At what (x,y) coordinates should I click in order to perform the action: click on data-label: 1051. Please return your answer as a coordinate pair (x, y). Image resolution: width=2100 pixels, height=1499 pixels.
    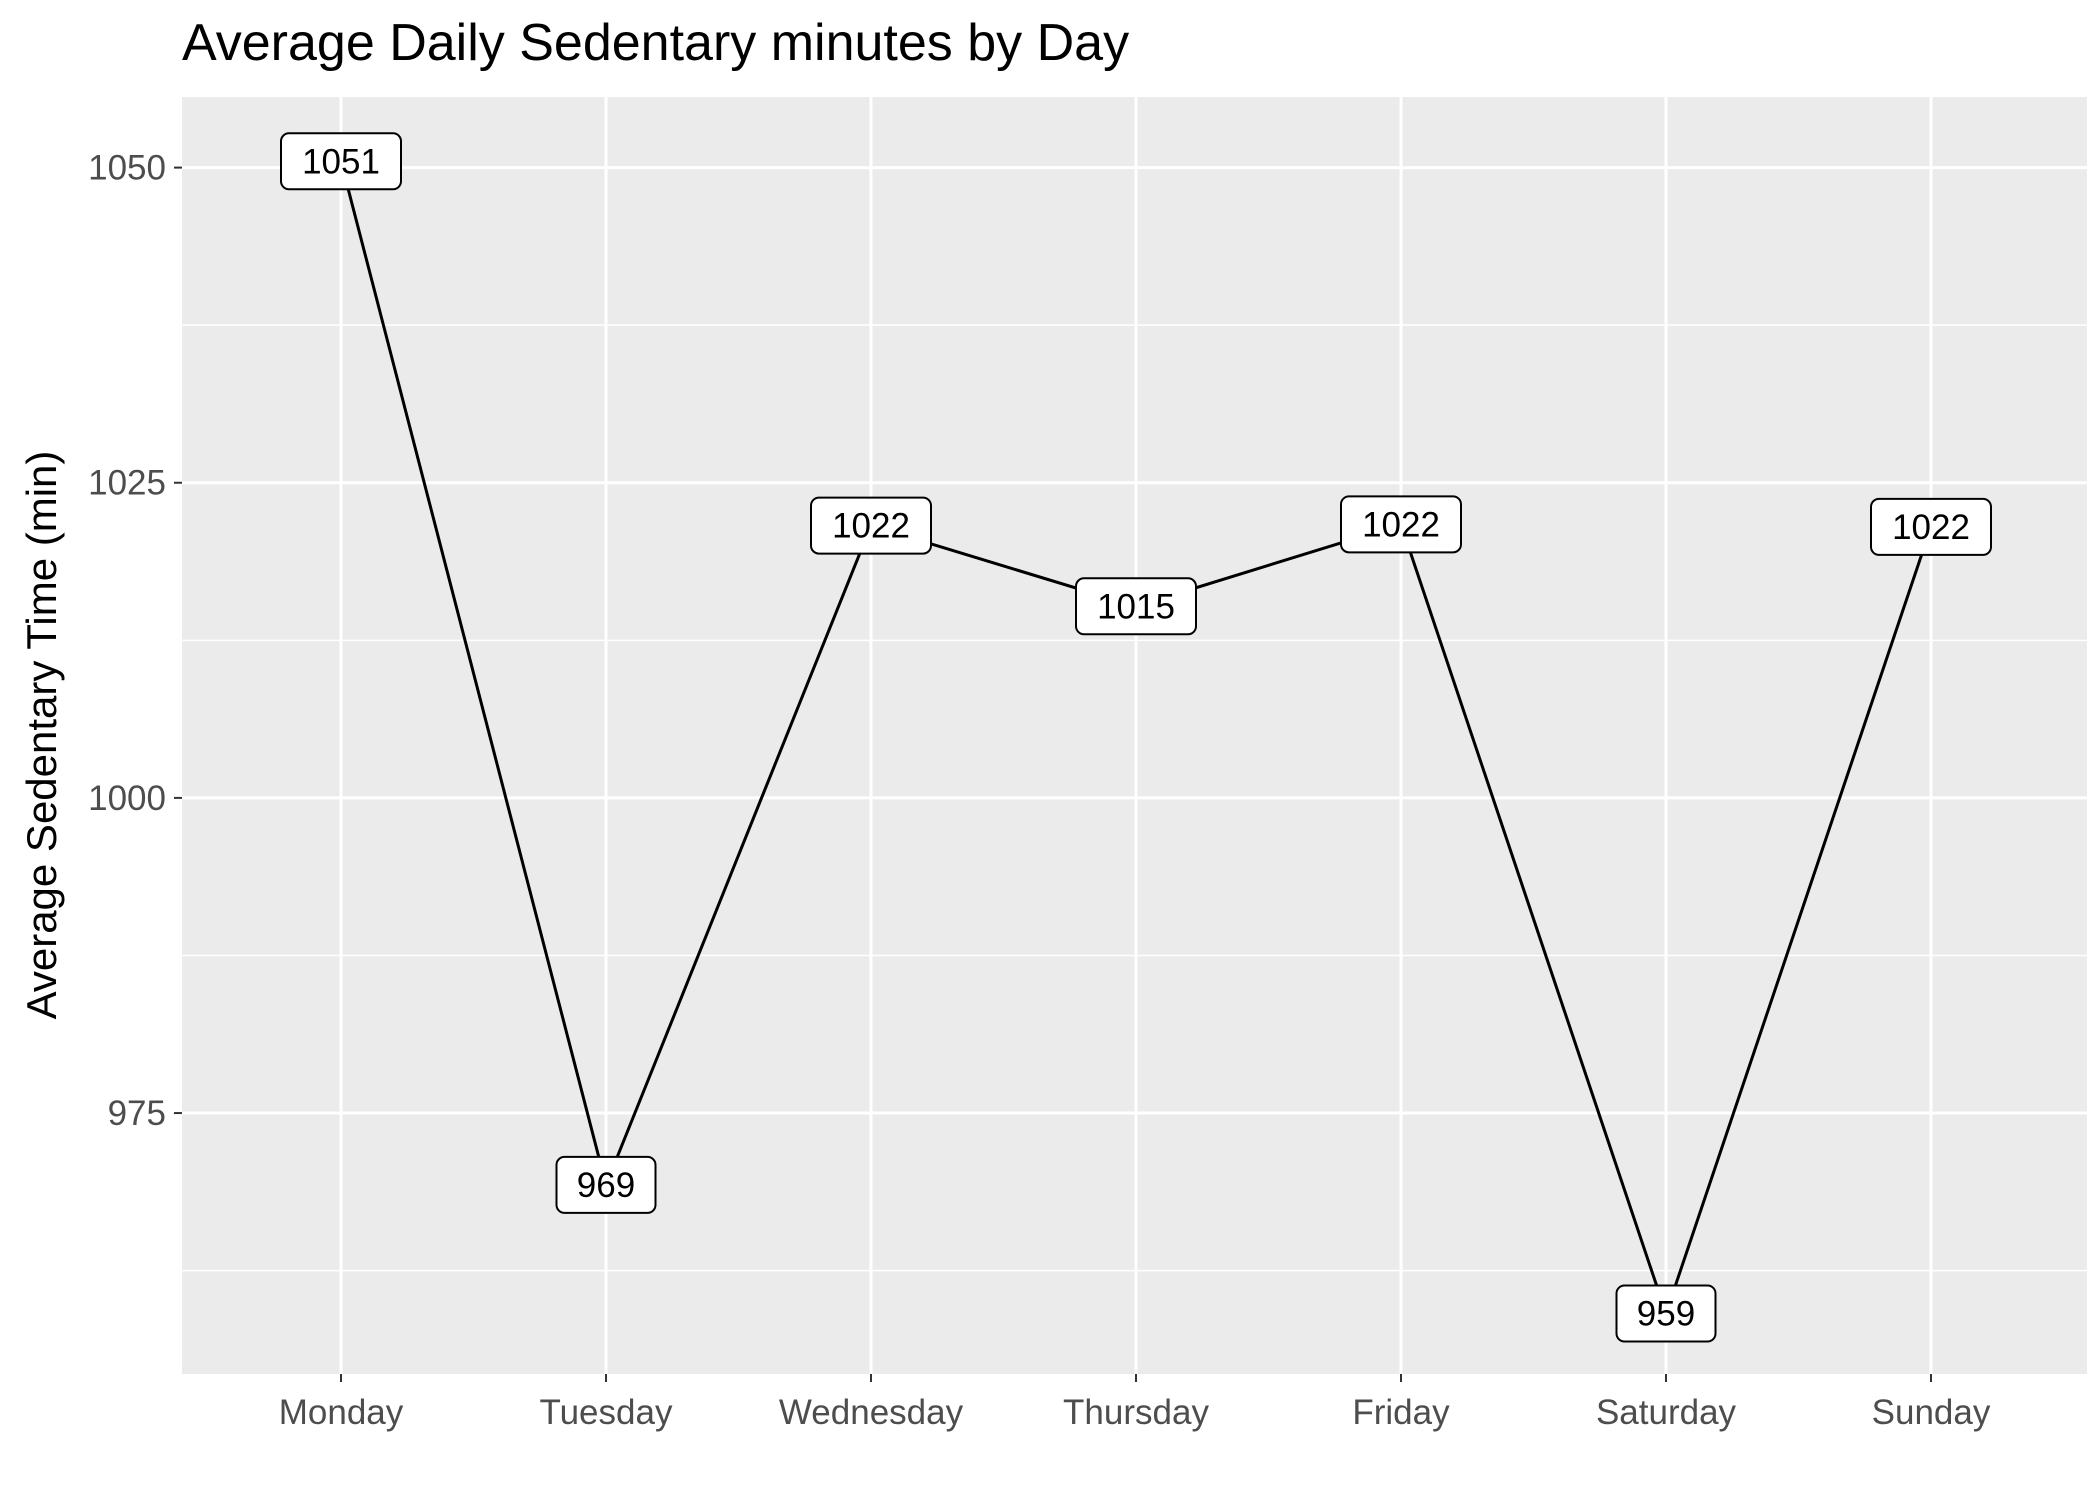
    Looking at the image, I should click on (341, 161).